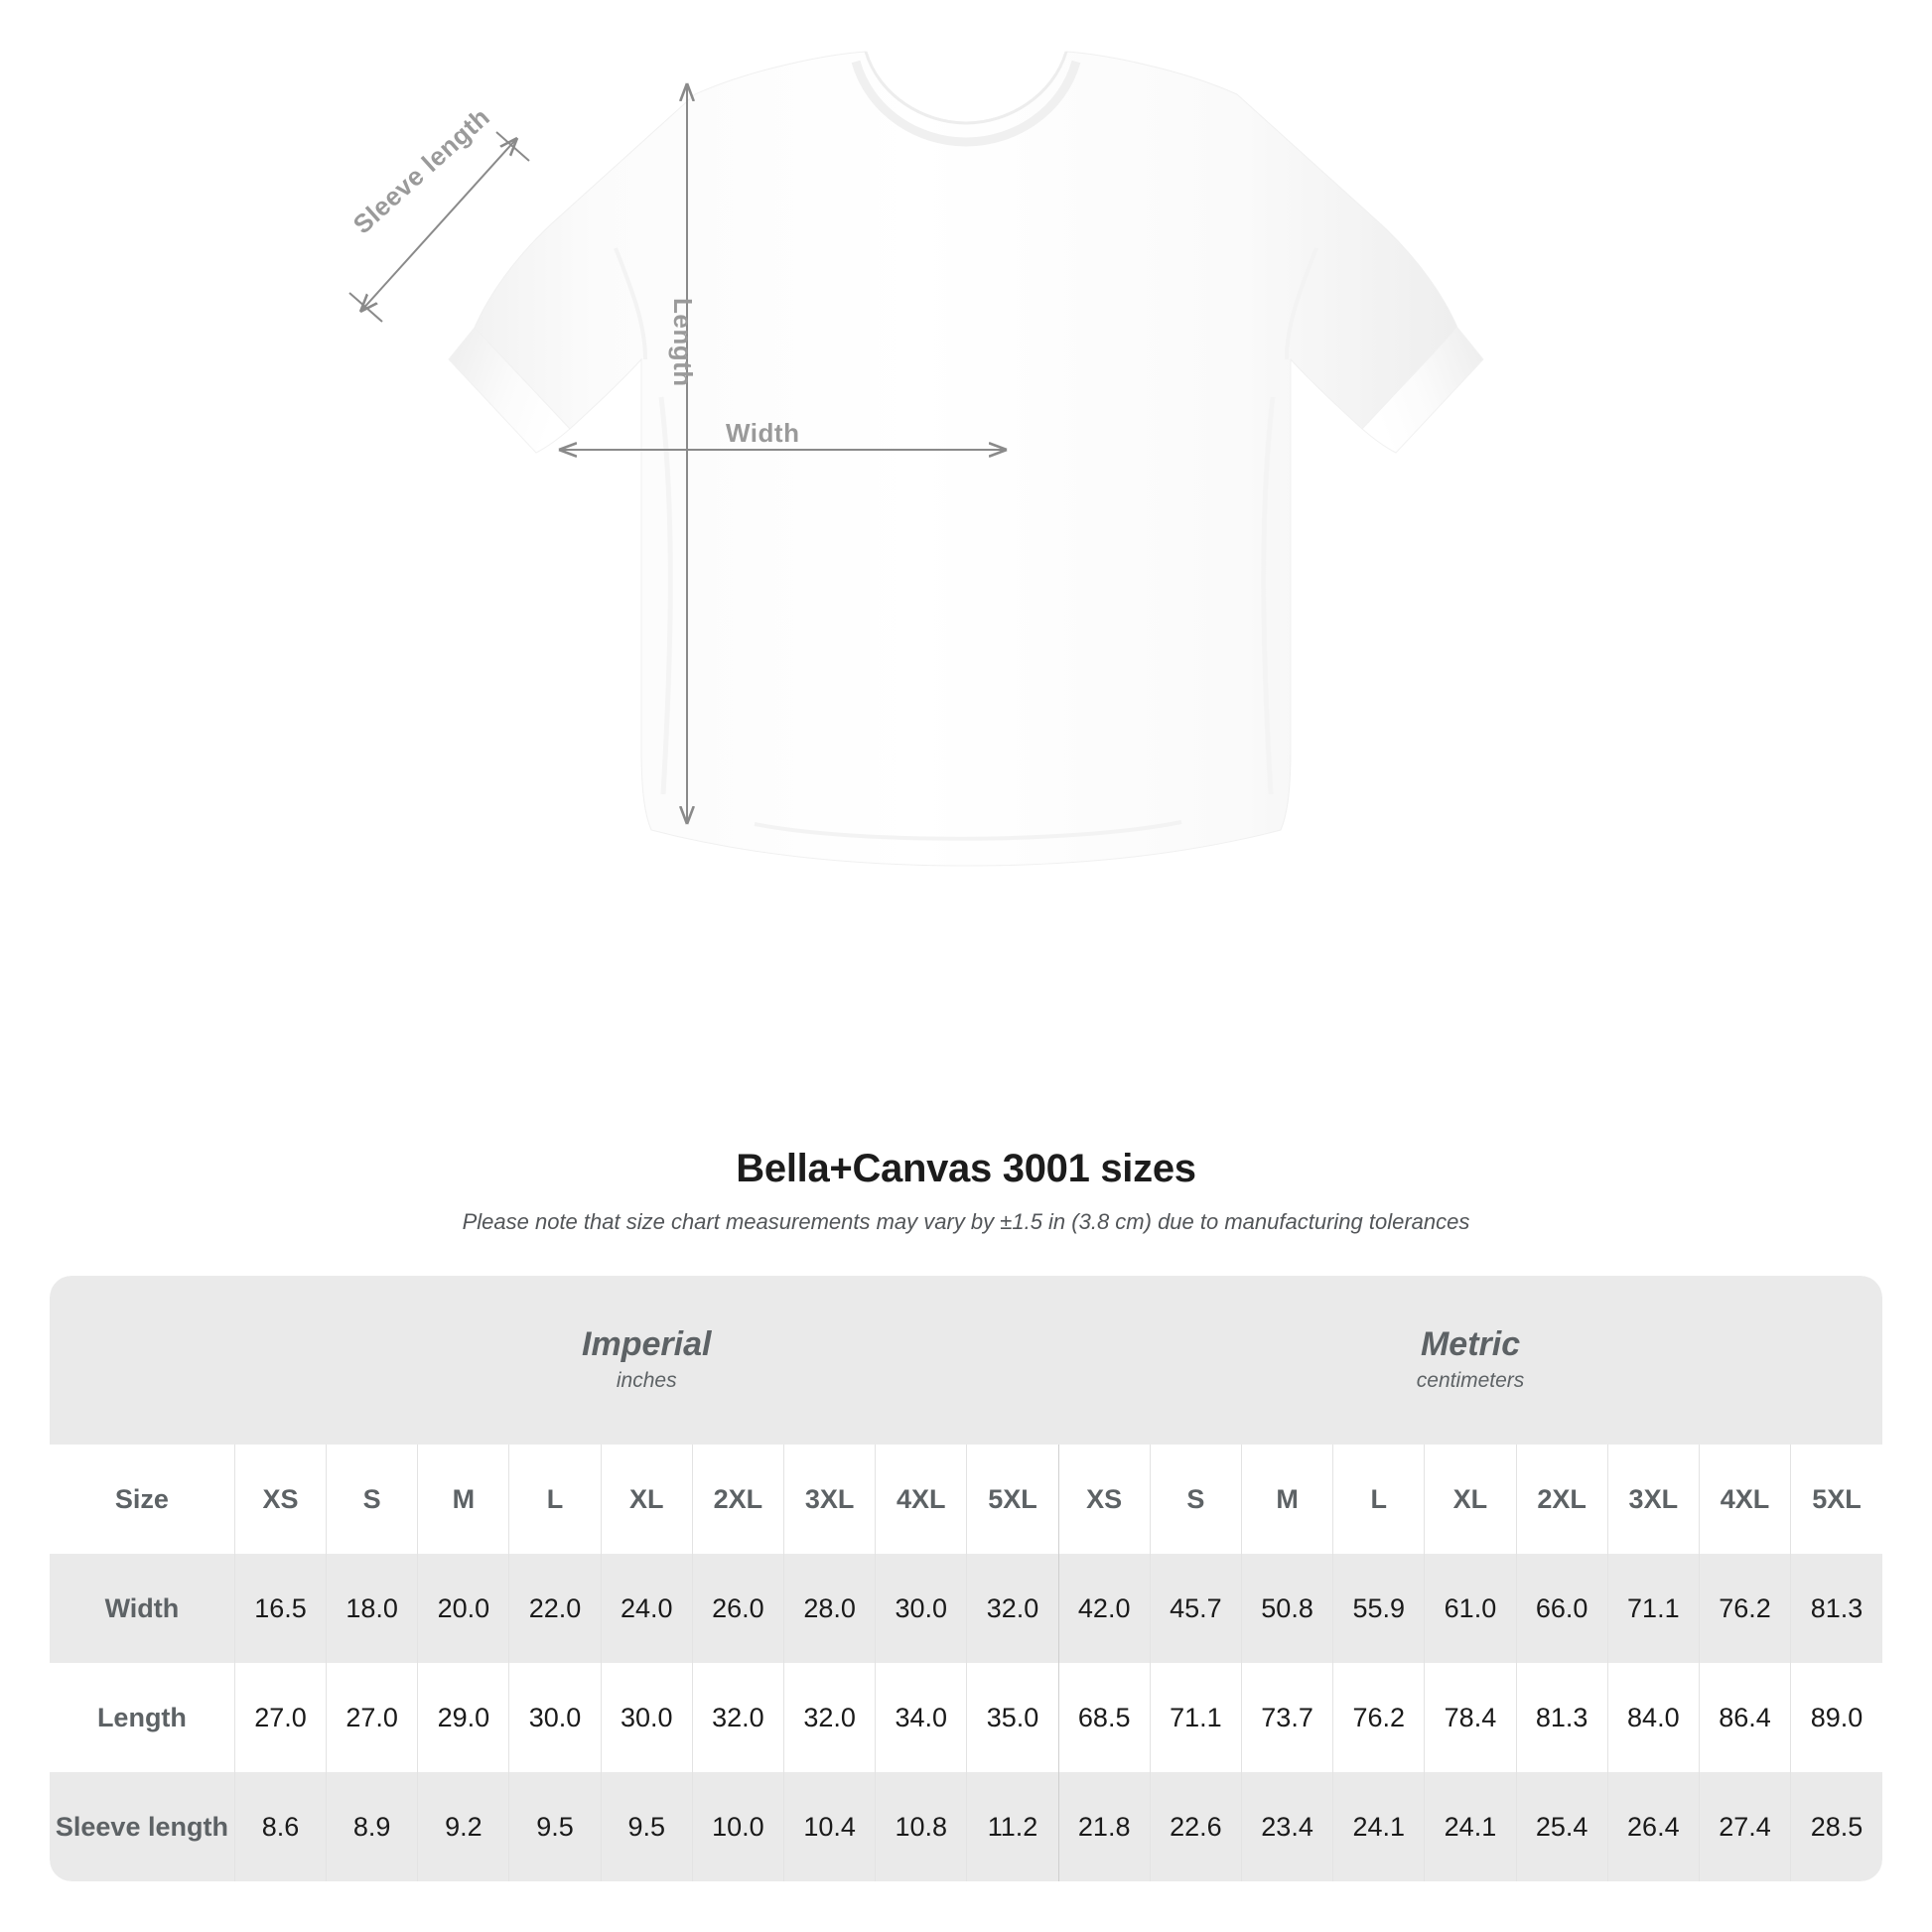 This screenshot has height=1932, width=1932. I want to click on measurement-cell: 89.0, so click(1836, 1717).